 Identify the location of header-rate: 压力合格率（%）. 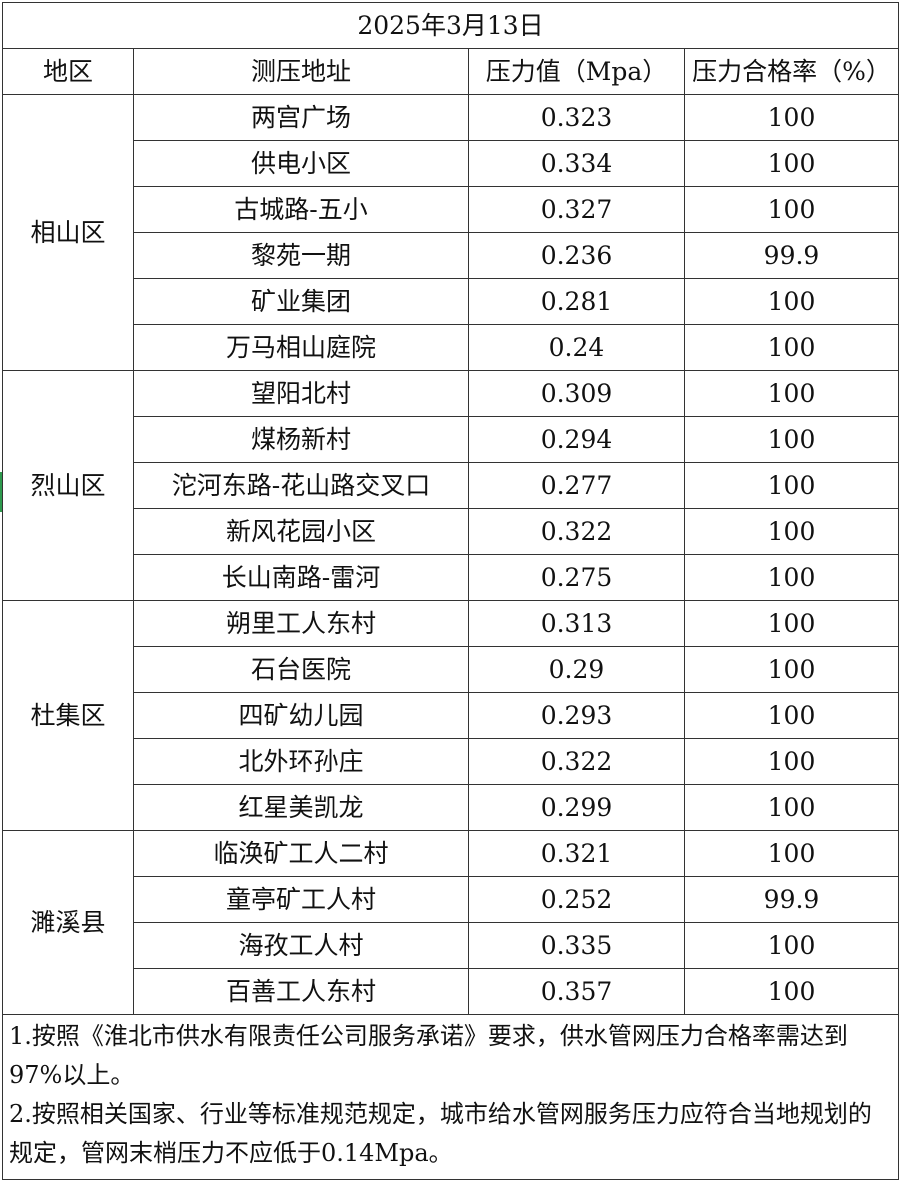
(791, 71).